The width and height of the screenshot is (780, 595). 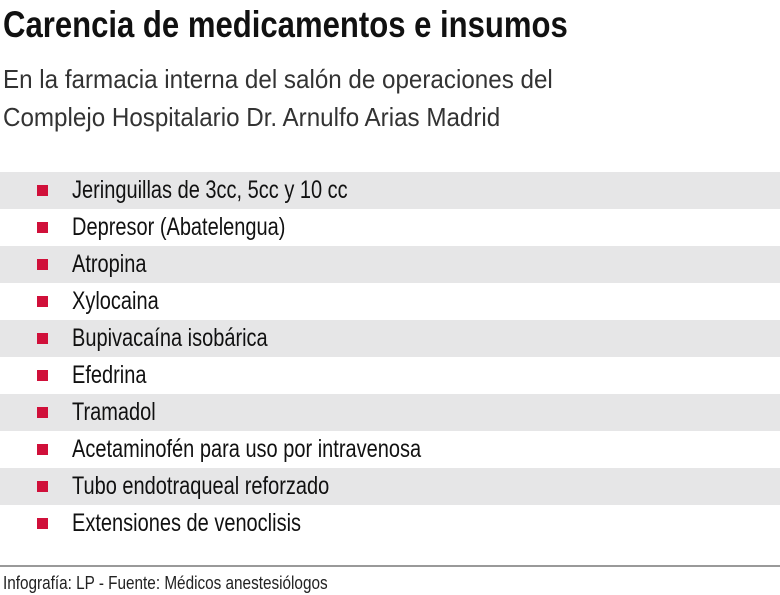 I want to click on list-item: Jeringuillas de 3cc, 5cc y 10 cc, so click(x=390, y=190).